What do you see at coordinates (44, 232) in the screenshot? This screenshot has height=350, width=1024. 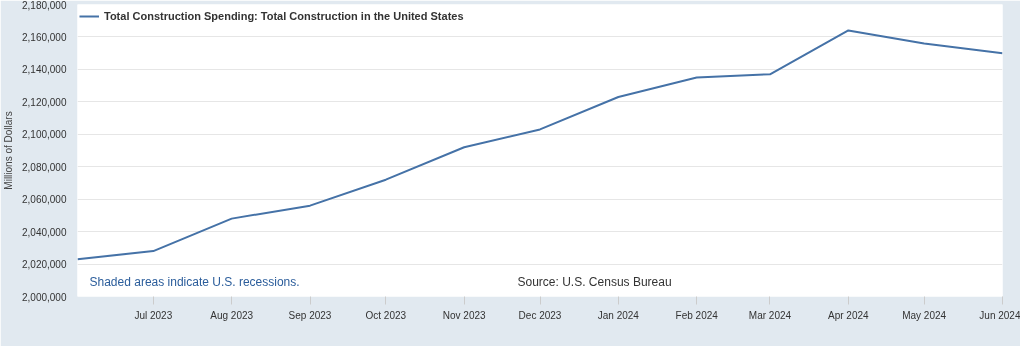 I see `y-tick-label: 2,040,000` at bounding box center [44, 232].